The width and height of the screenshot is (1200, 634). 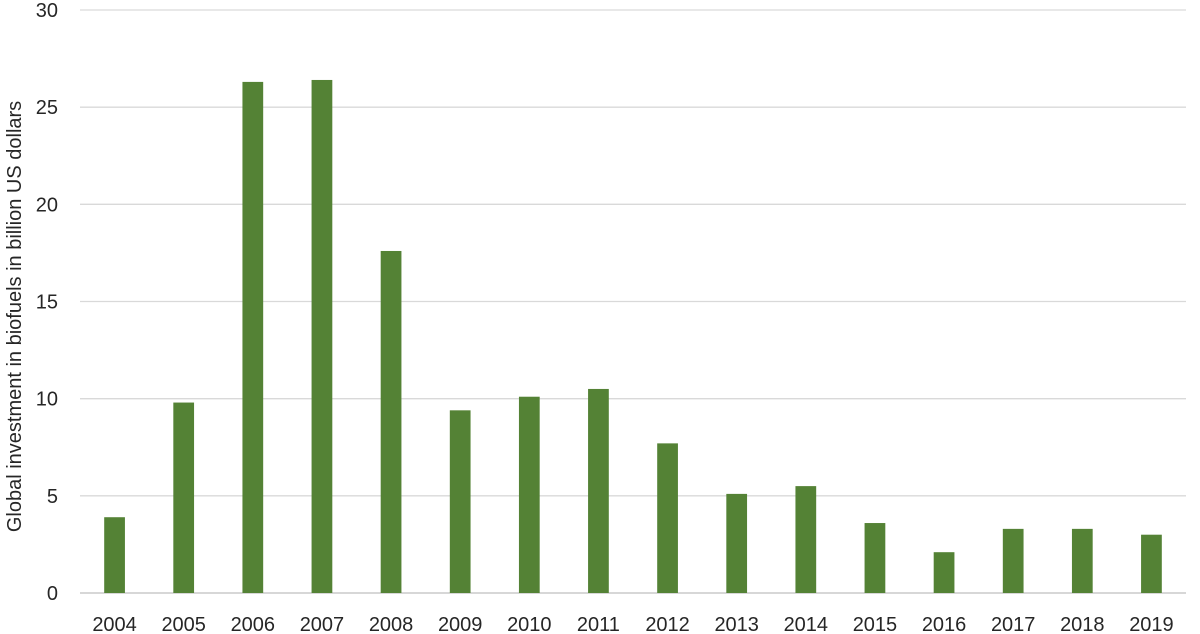 What do you see at coordinates (47, 400) in the screenshot?
I see `y-tick-label: 10` at bounding box center [47, 400].